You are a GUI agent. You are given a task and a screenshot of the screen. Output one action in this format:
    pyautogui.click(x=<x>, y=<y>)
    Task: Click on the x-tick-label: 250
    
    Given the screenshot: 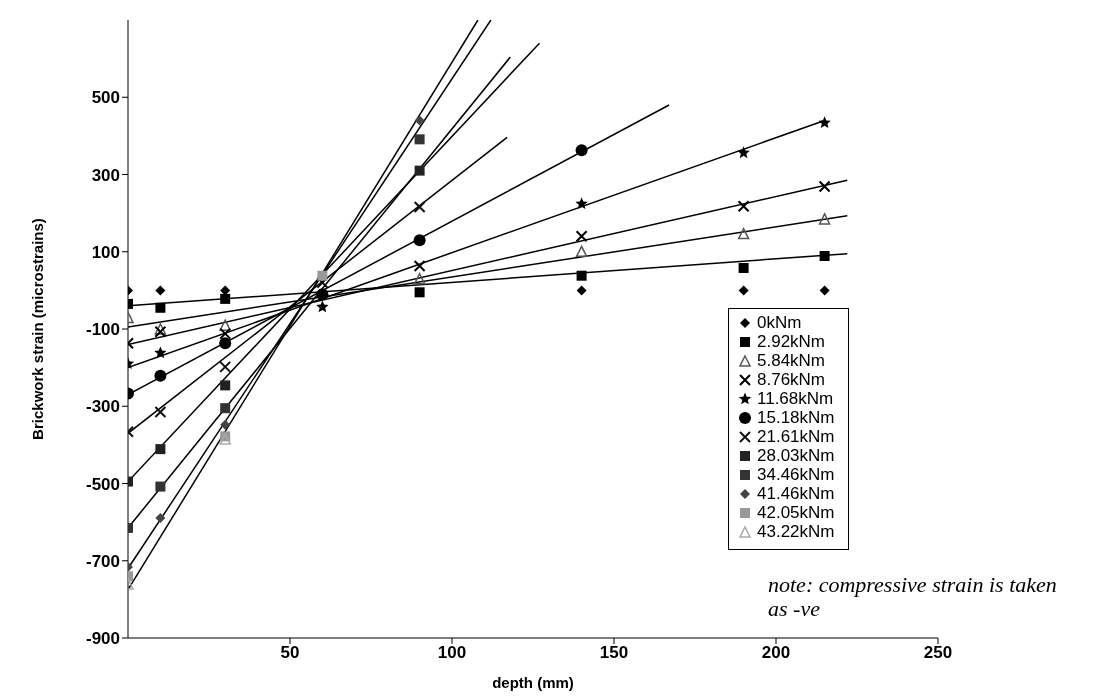 What is the action you would take?
    pyautogui.click(x=938, y=653)
    